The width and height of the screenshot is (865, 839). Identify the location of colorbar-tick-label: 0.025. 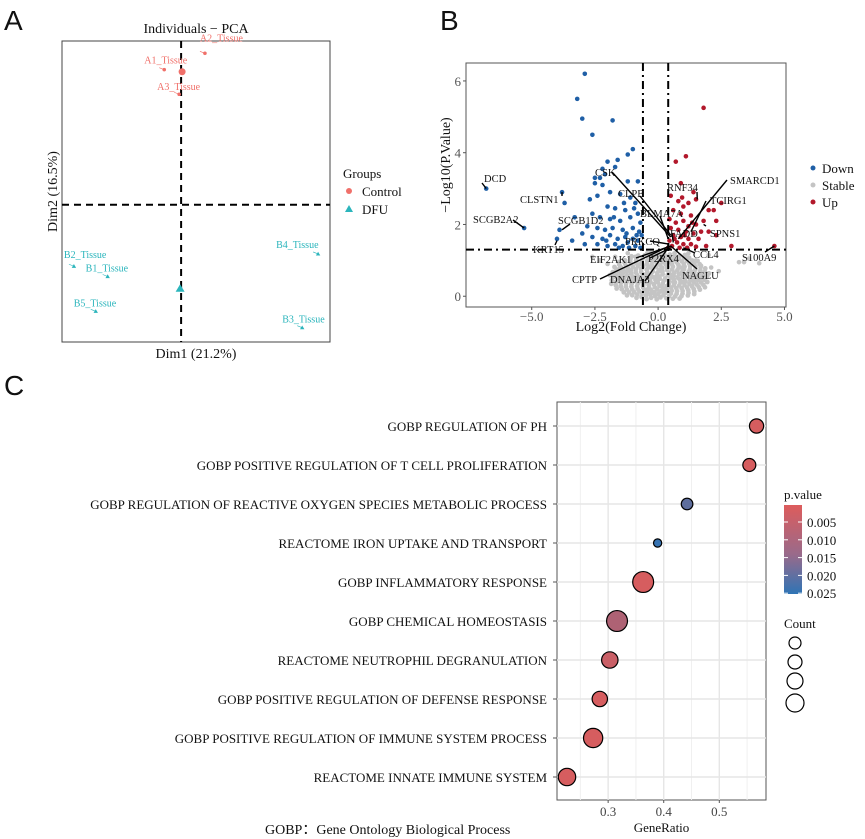
(821, 593).